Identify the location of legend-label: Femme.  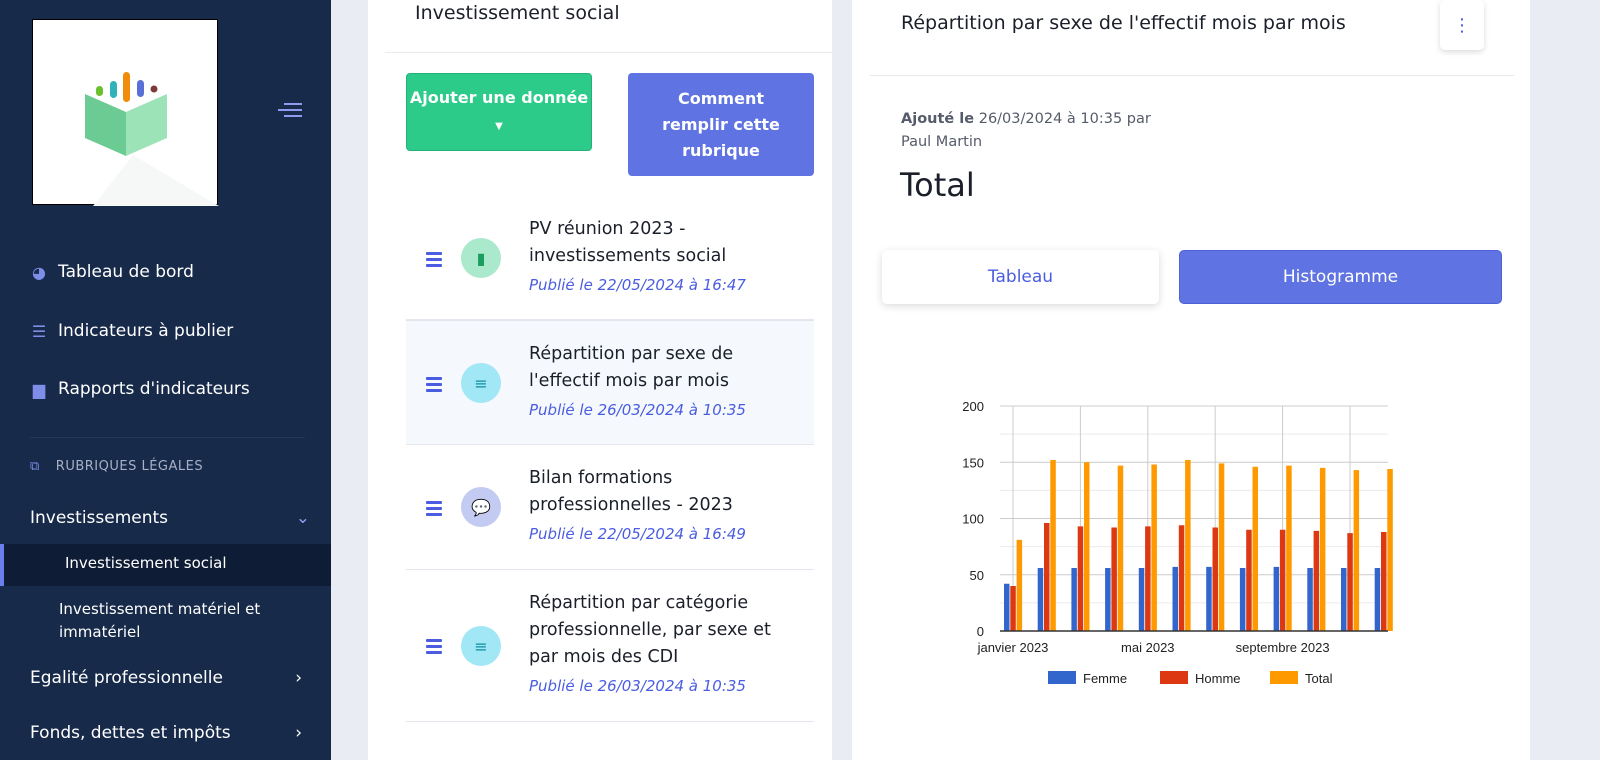
(1105, 678).